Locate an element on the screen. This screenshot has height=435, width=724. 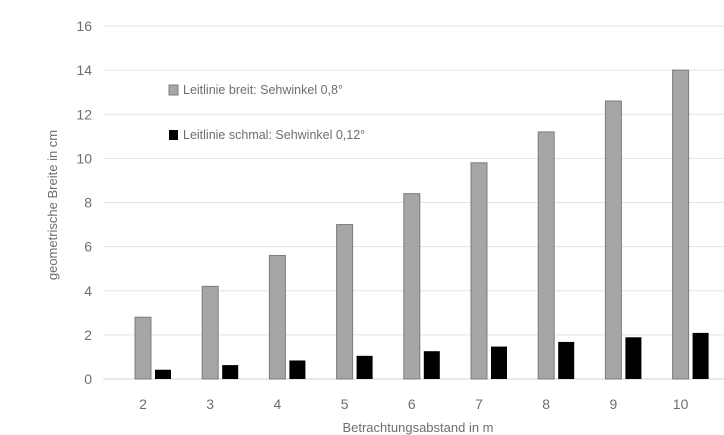
x-tick-label: 6 is located at coordinates (412, 404).